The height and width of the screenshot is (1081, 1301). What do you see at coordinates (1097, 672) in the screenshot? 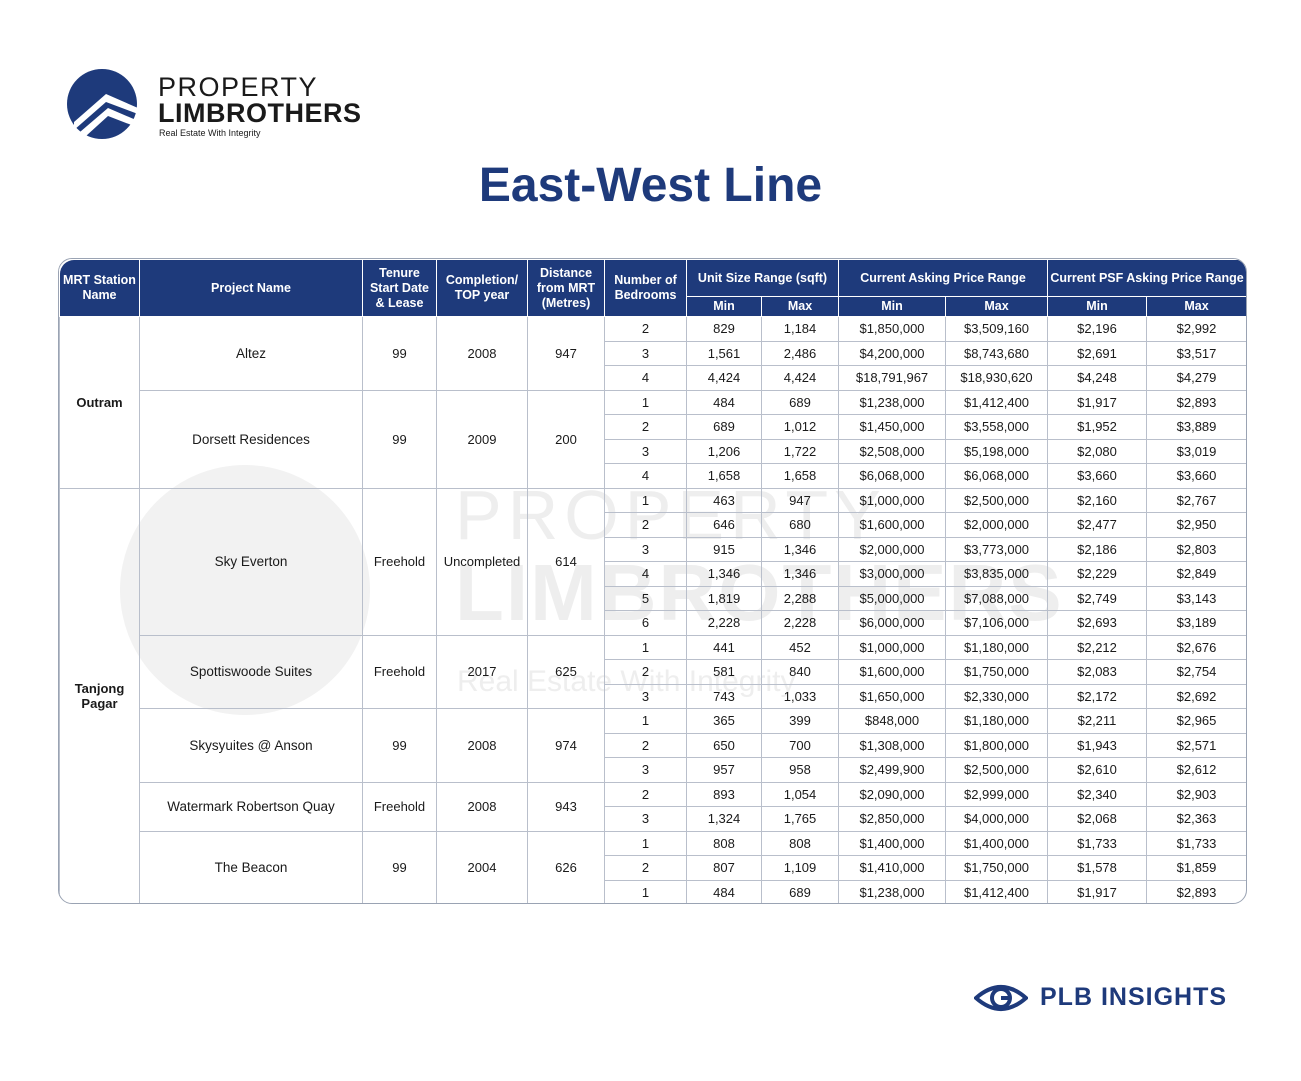
I see `psf-min-cell: $2,083` at bounding box center [1097, 672].